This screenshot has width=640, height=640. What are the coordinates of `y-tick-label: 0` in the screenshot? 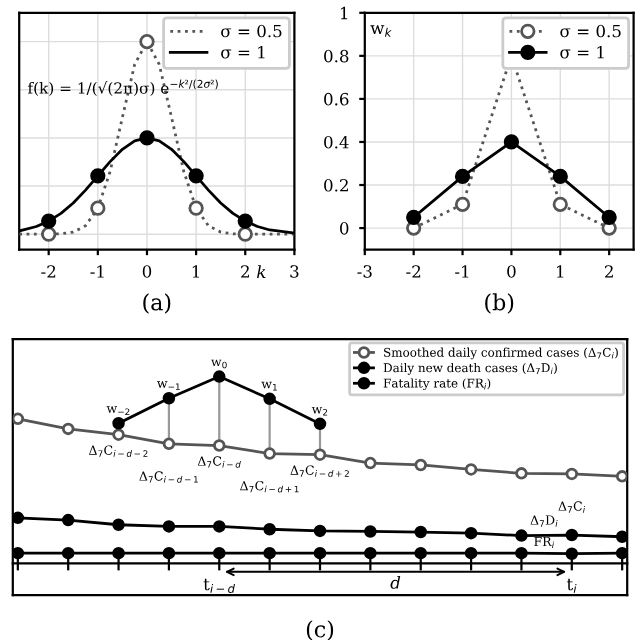 It's located at (344, 228).